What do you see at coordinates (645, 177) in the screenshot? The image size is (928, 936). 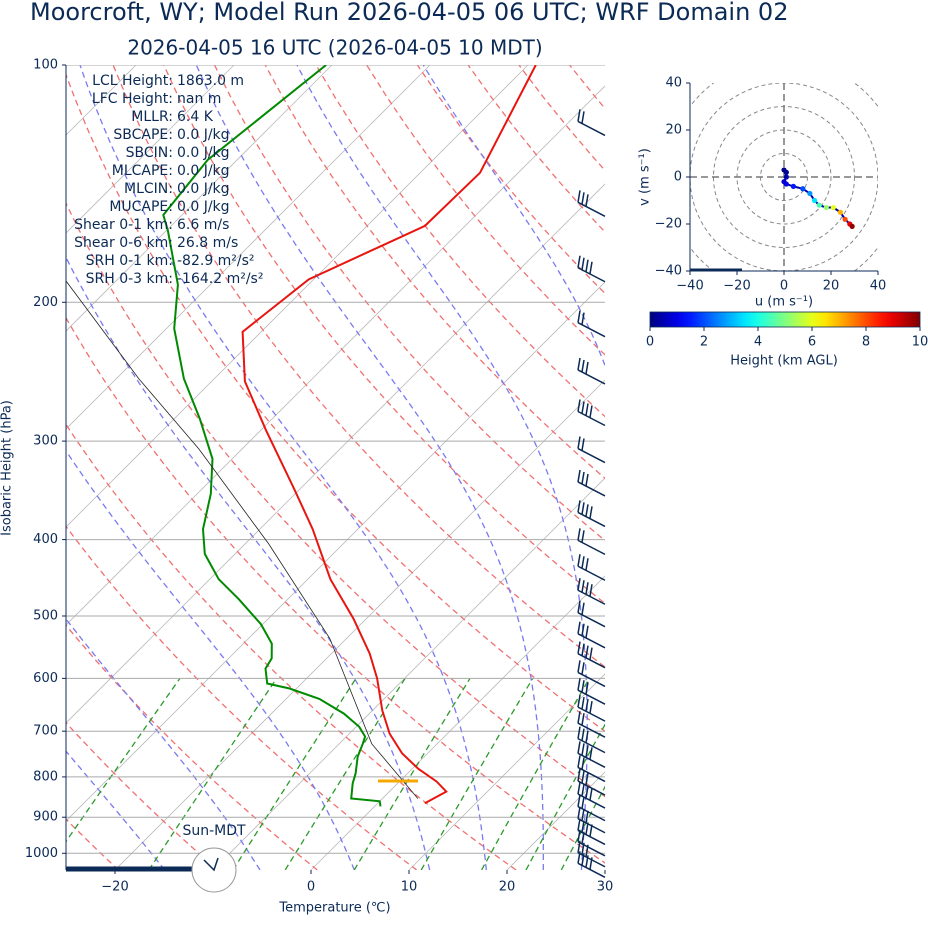 I see `y-axis-label: v (m s⁻¹)` at bounding box center [645, 177].